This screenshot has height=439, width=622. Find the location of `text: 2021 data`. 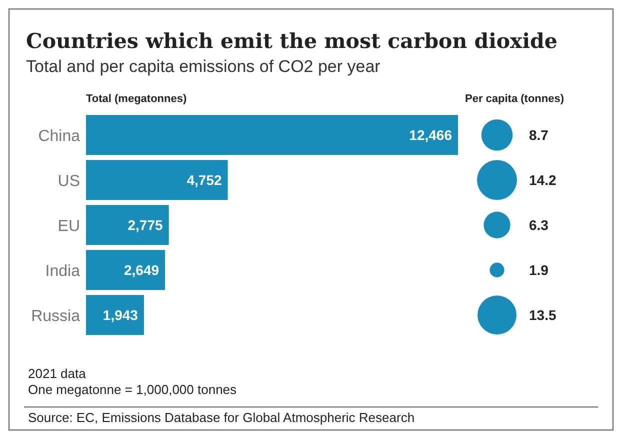

text: 2021 data is located at coordinates (57, 373).